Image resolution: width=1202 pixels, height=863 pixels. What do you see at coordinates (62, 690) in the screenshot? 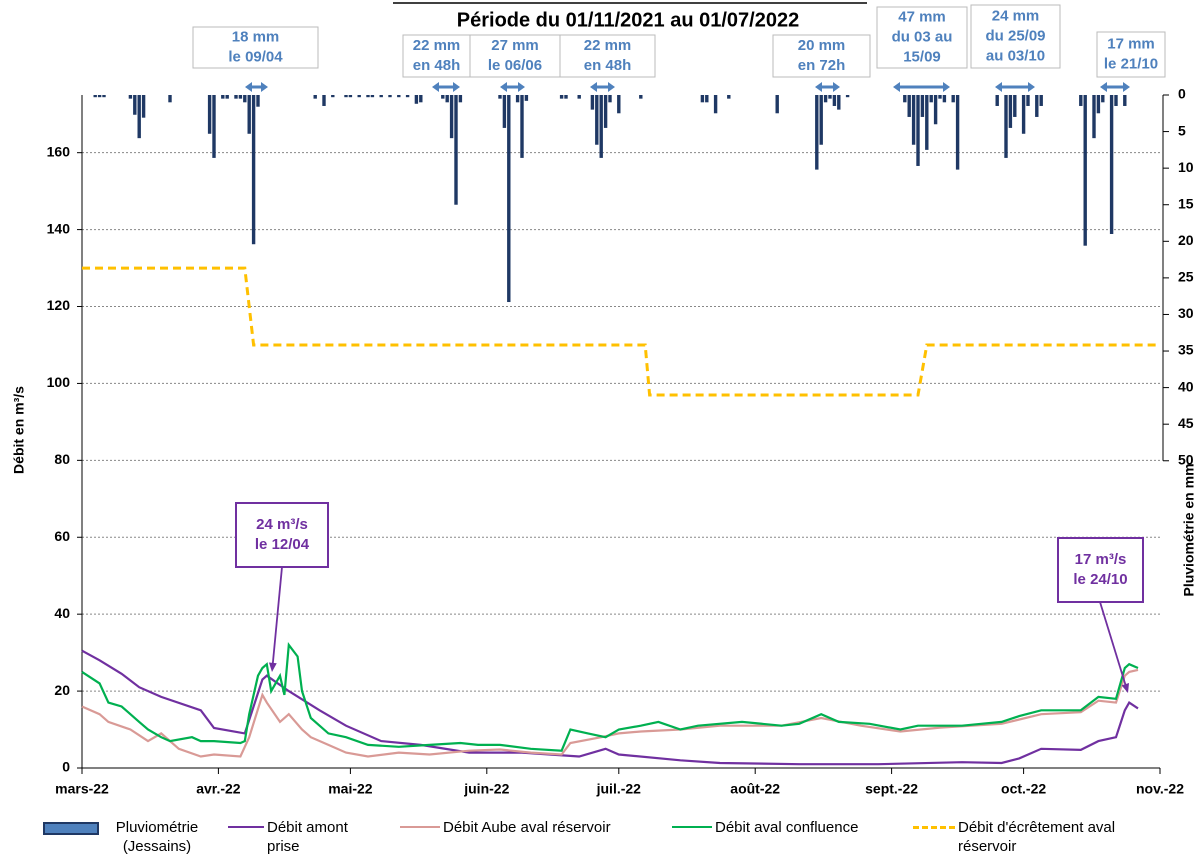
I see `y-tick-label: 20` at bounding box center [62, 690].